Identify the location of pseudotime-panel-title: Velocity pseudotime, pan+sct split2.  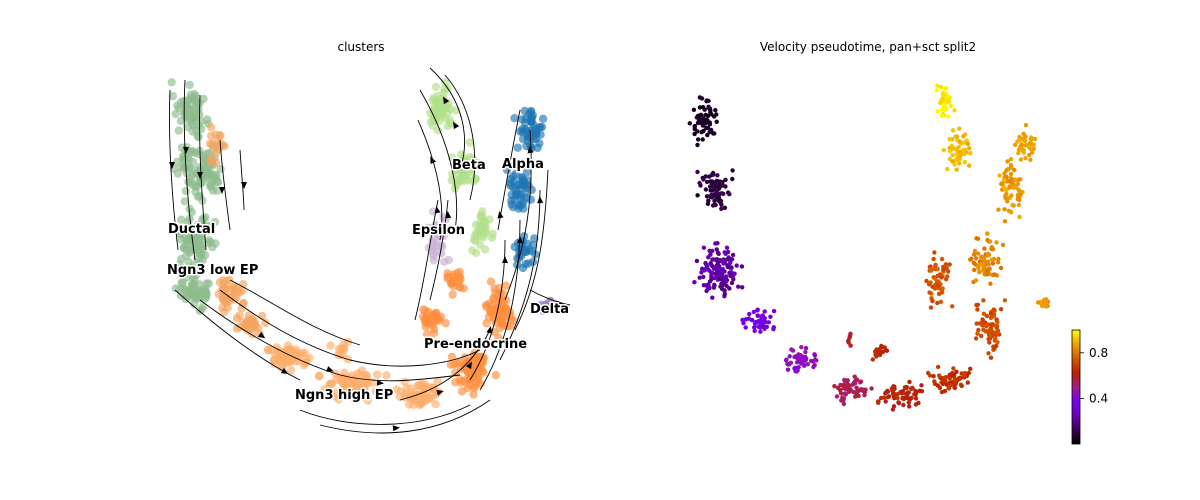
(868, 47).